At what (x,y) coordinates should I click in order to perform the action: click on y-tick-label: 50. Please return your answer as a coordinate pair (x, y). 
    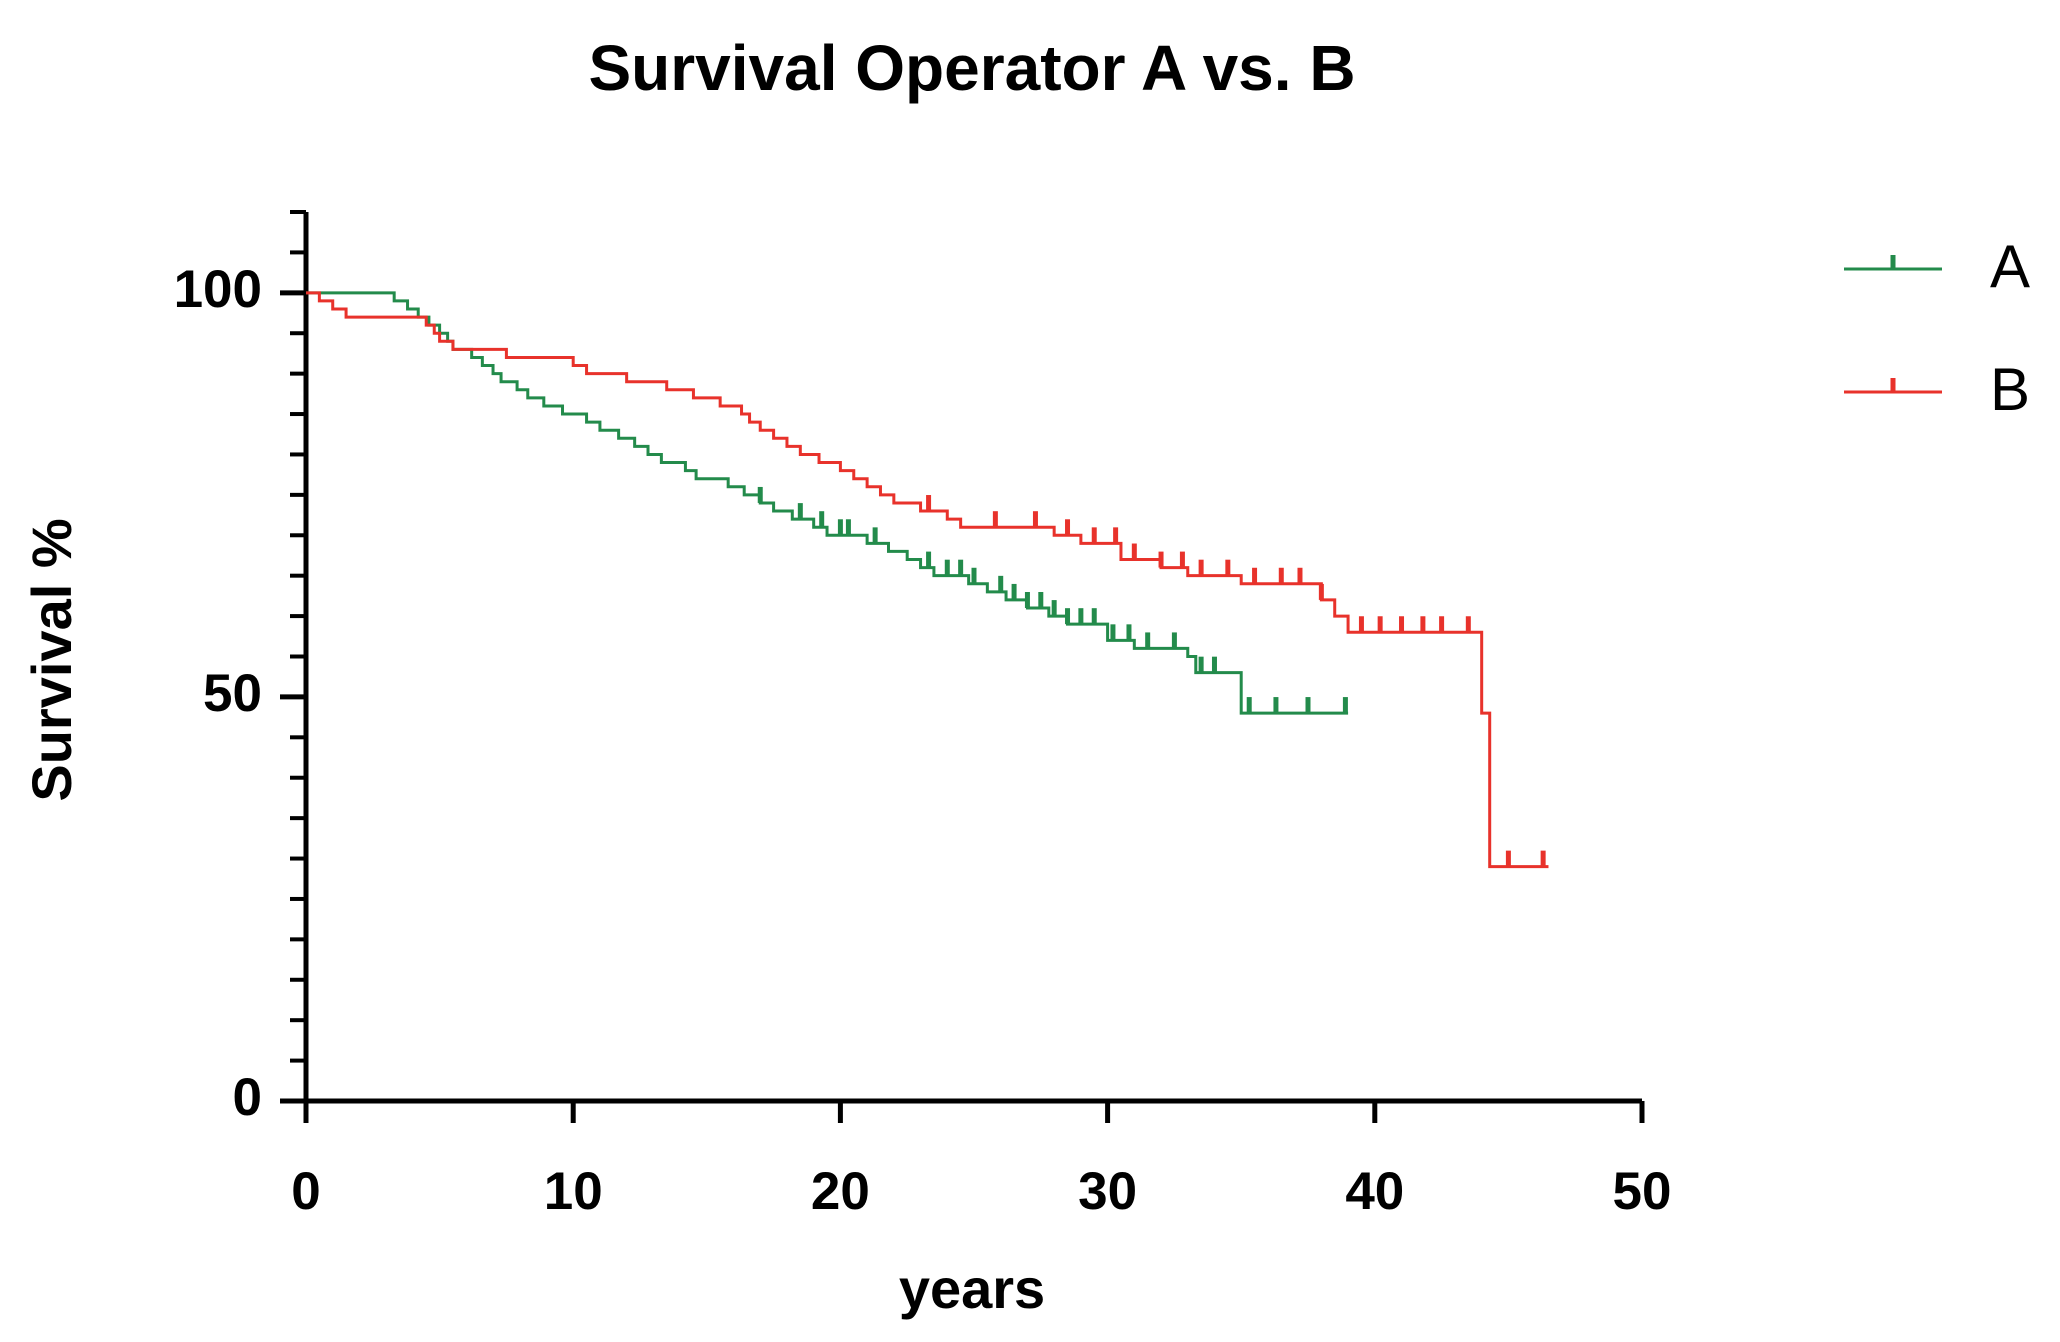
    Looking at the image, I should click on (232, 693).